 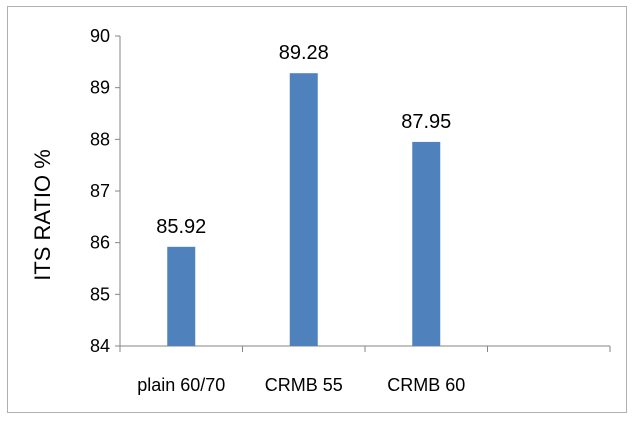 What do you see at coordinates (365, 349) in the screenshot?
I see `x-axis-ticks` at bounding box center [365, 349].